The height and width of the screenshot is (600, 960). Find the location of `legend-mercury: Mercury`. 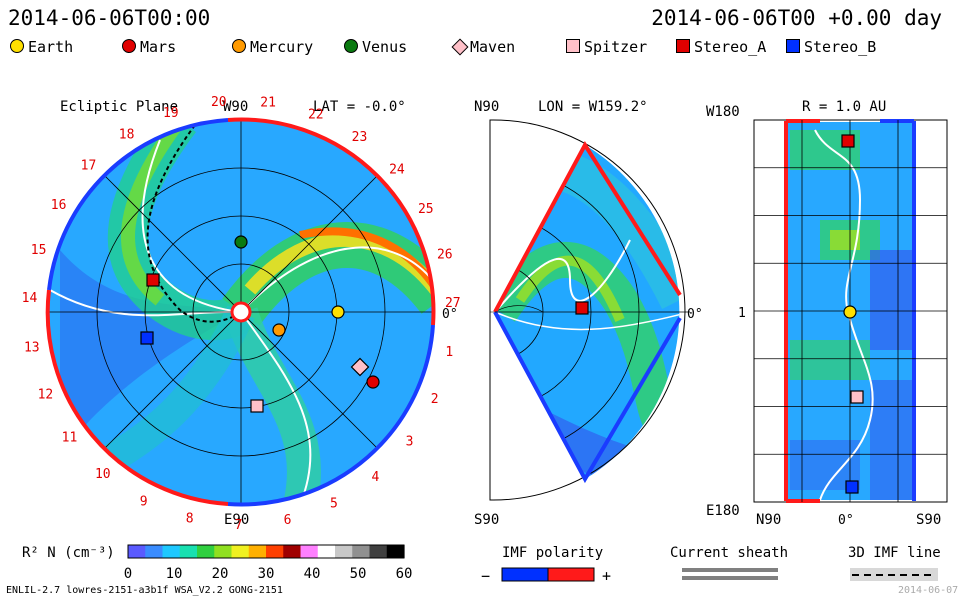

legend-mercury: Mercury is located at coordinates (272, 47).